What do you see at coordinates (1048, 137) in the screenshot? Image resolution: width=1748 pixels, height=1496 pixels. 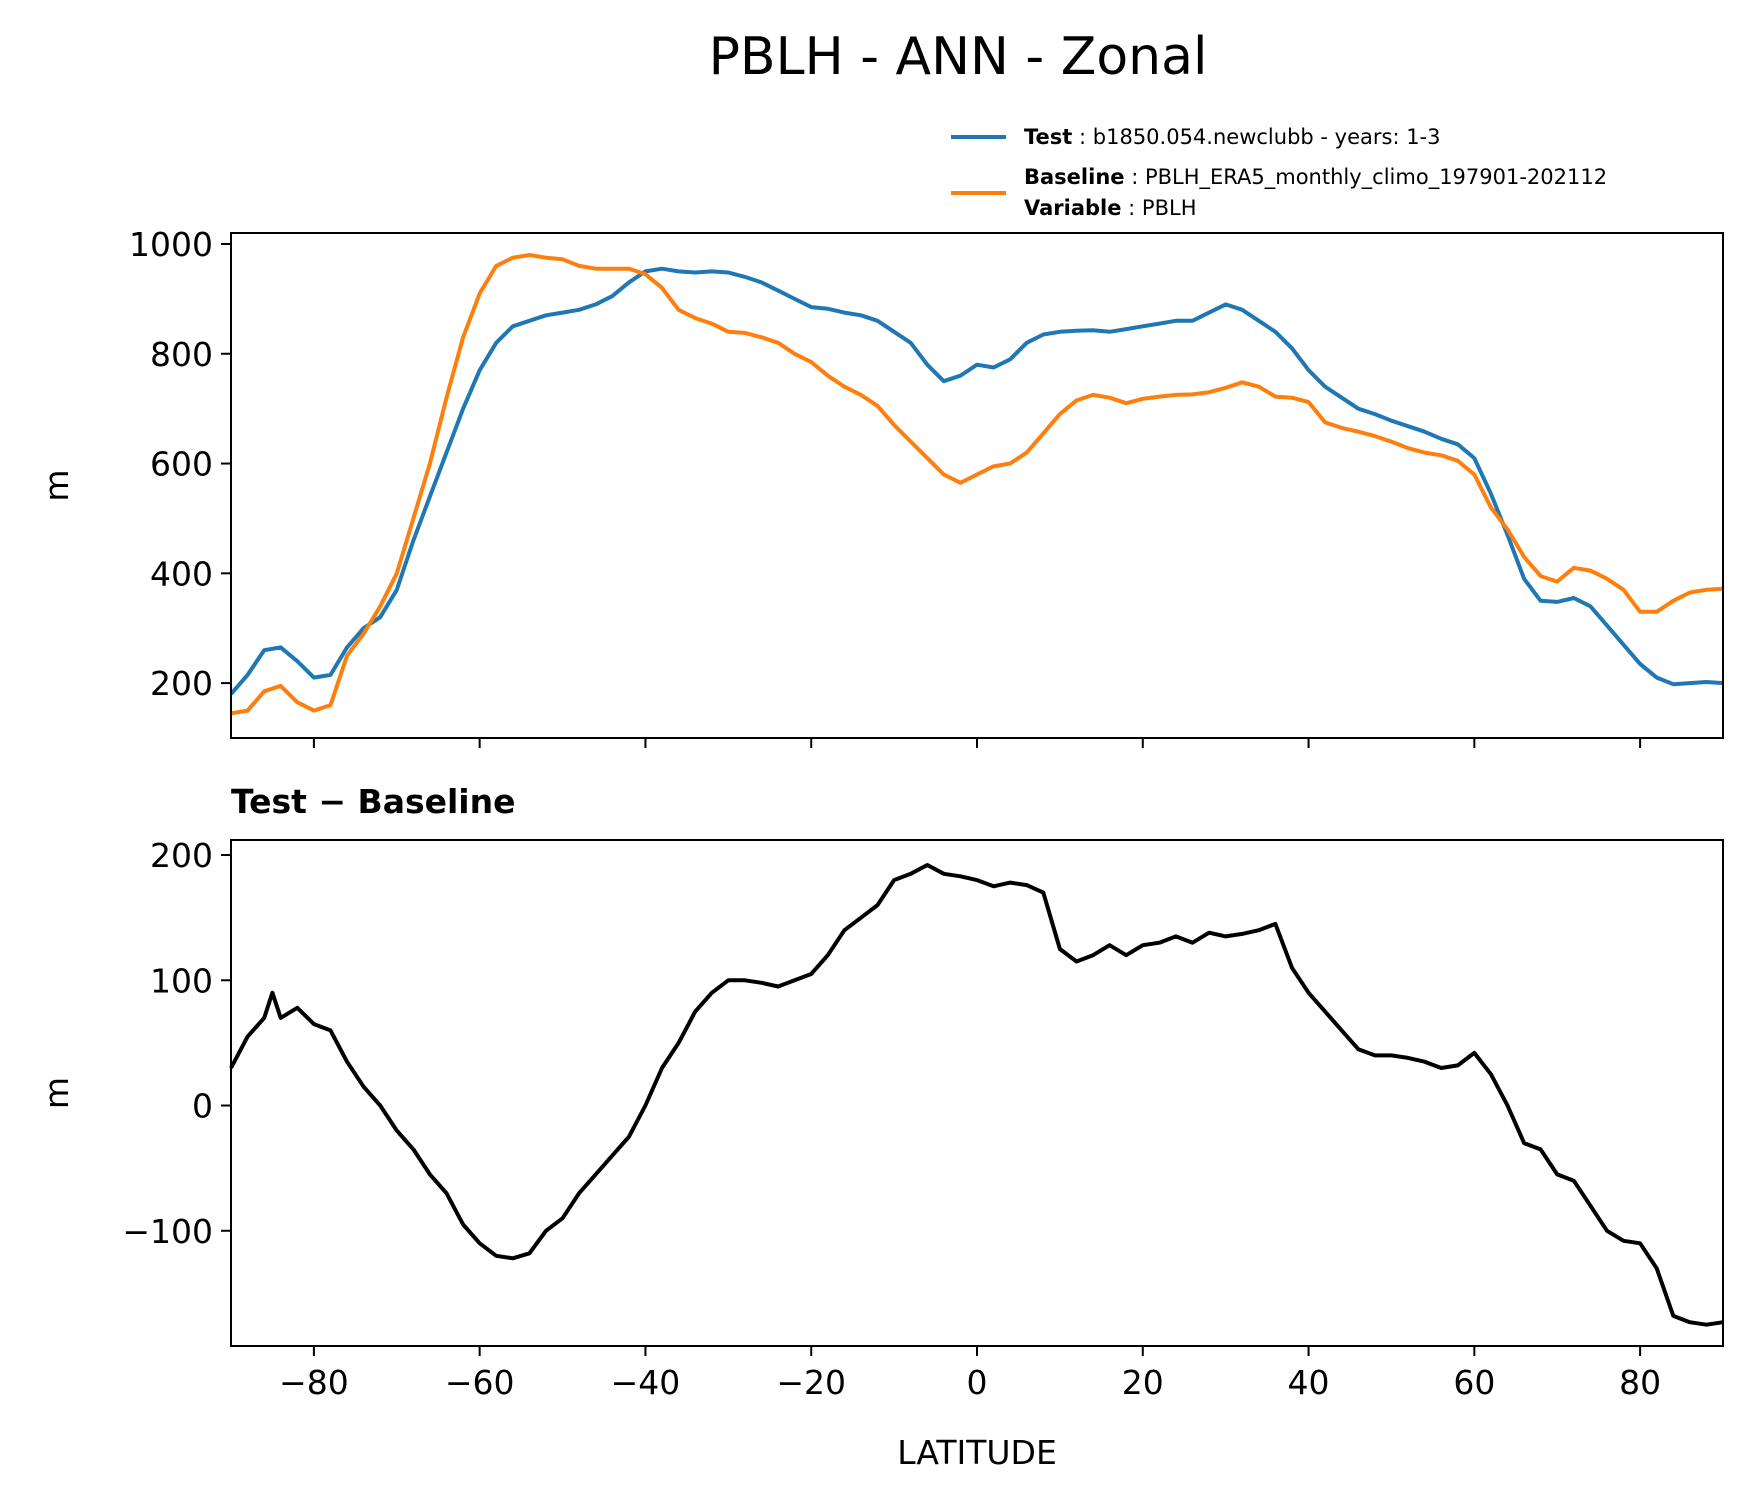 I see `legend-test-key: Test` at bounding box center [1048, 137].